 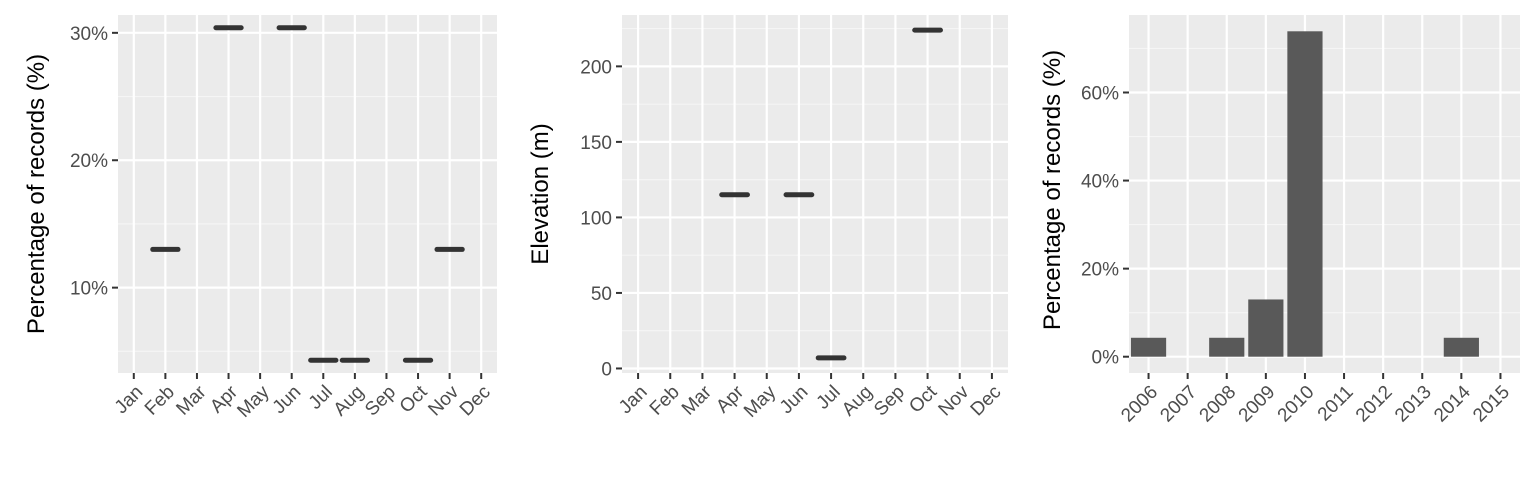 I want to click on y-tick-label: 40%, so click(x=1100, y=182).